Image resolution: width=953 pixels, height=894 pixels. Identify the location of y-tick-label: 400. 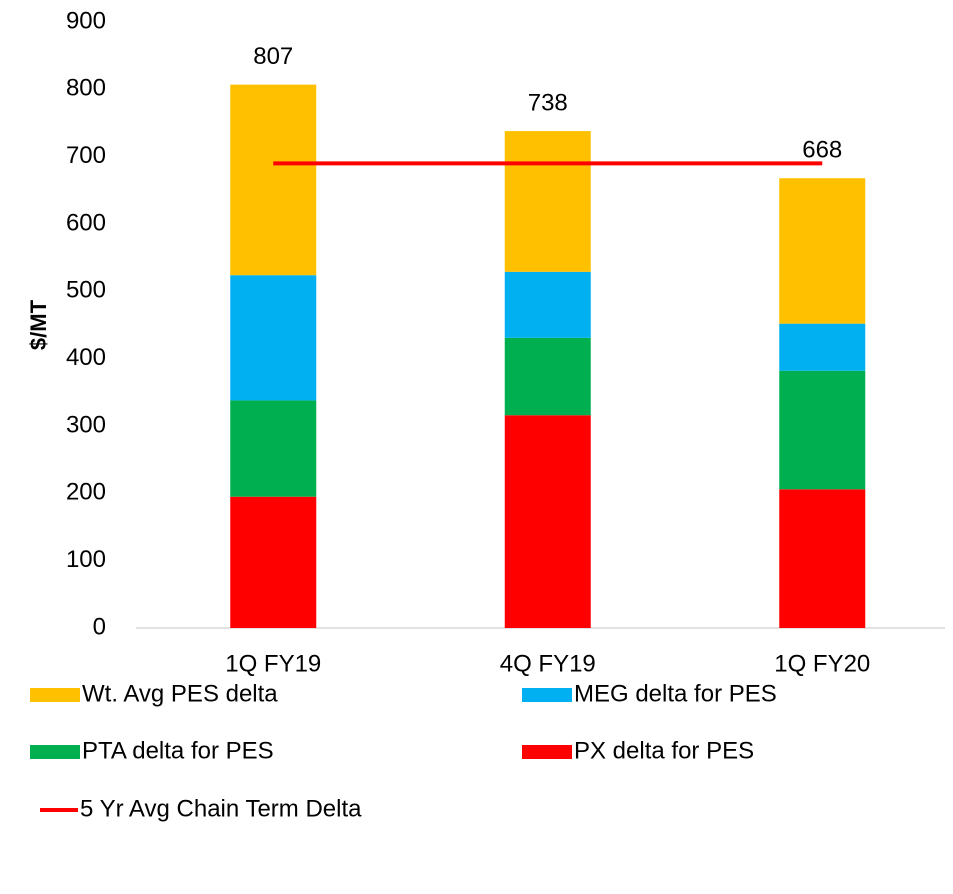
(86, 357).